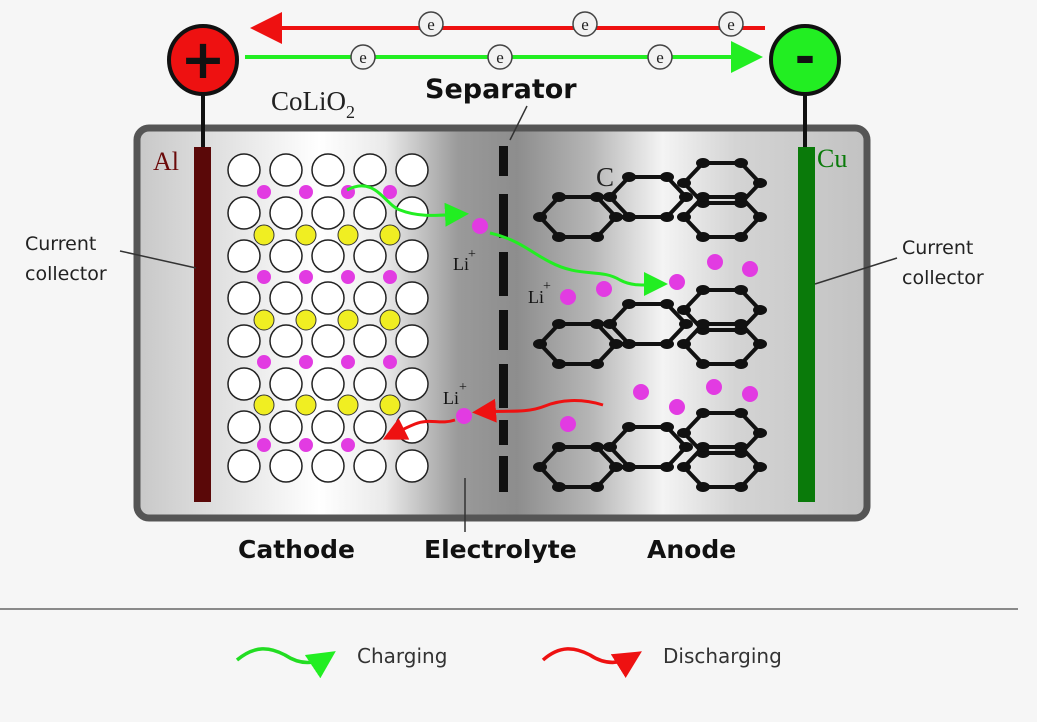  What do you see at coordinates (539, 293) in the screenshot?
I see `li-ion-label-2: Li +` at bounding box center [539, 293].